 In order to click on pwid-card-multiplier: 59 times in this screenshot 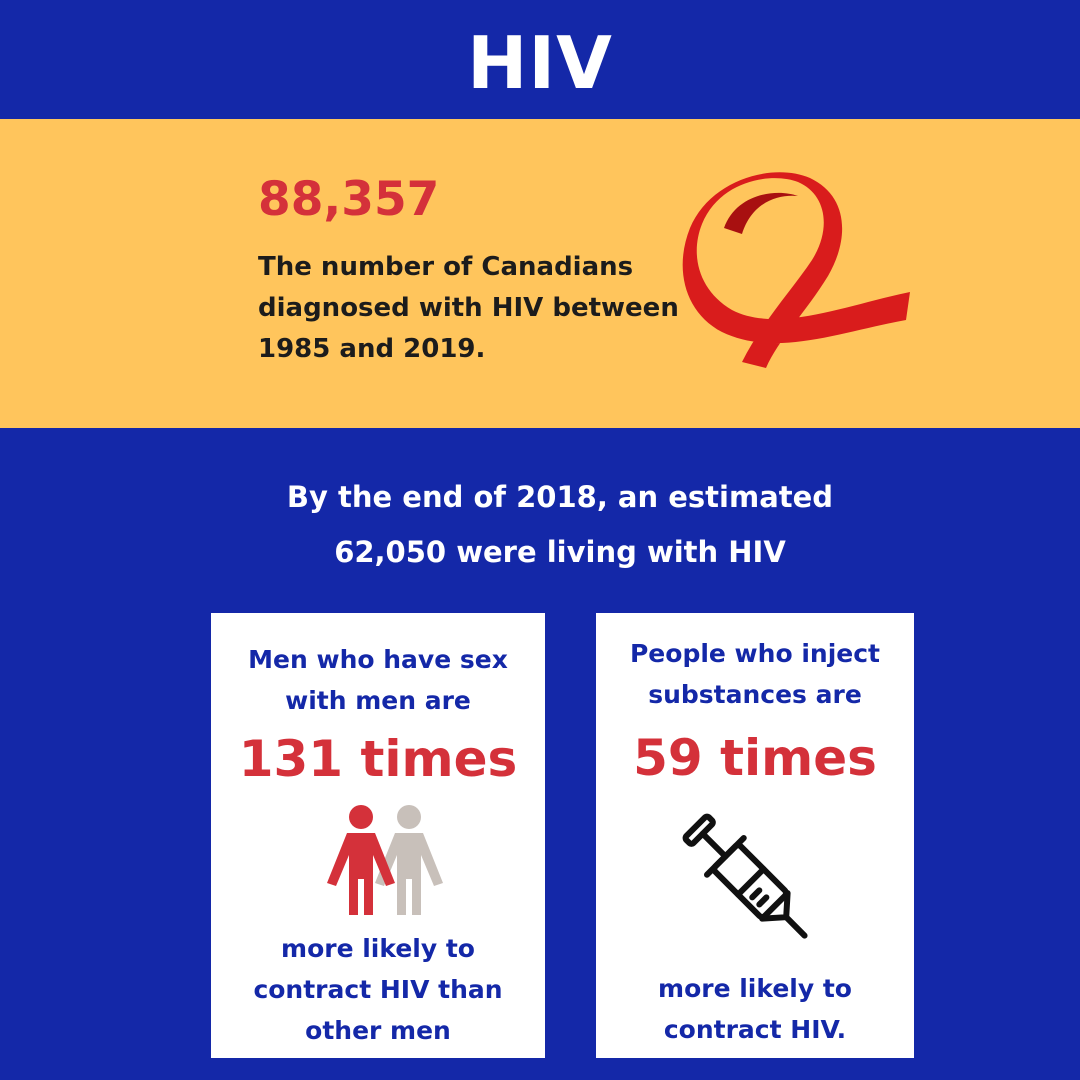, I will do `click(755, 758)`.